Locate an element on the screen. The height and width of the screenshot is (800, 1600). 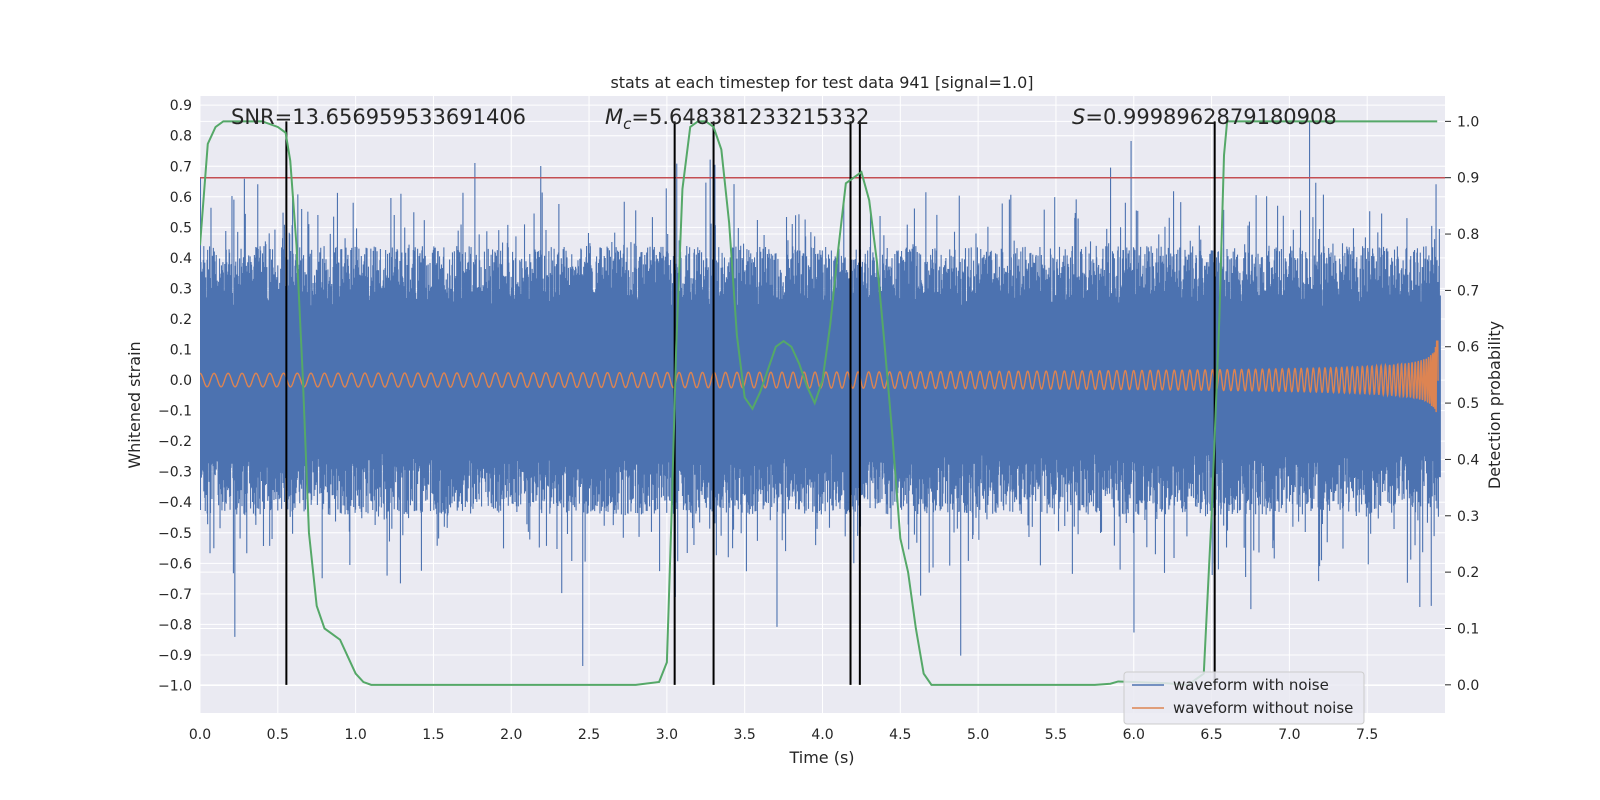
x-tick-label: 0.0 is located at coordinates (200, 735).